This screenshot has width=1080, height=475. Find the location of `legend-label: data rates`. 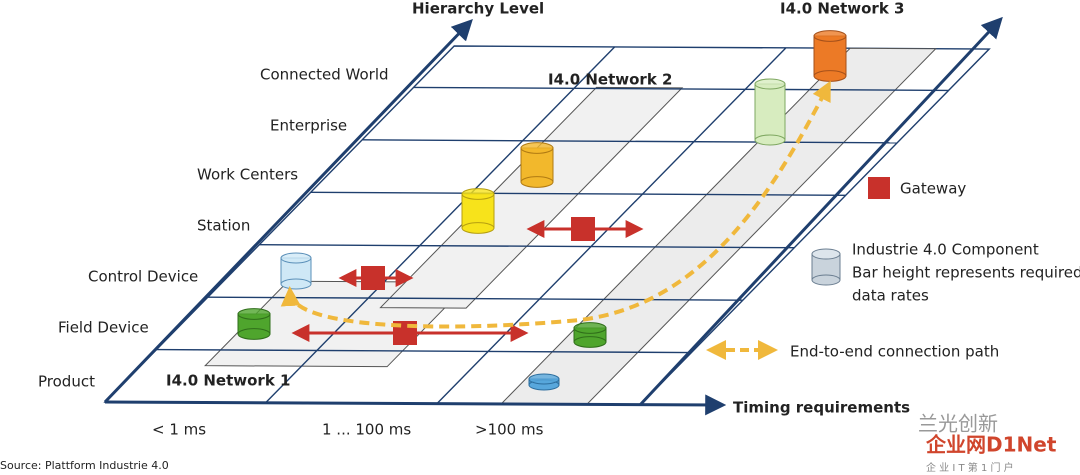

legend-label: data rates is located at coordinates (890, 296).